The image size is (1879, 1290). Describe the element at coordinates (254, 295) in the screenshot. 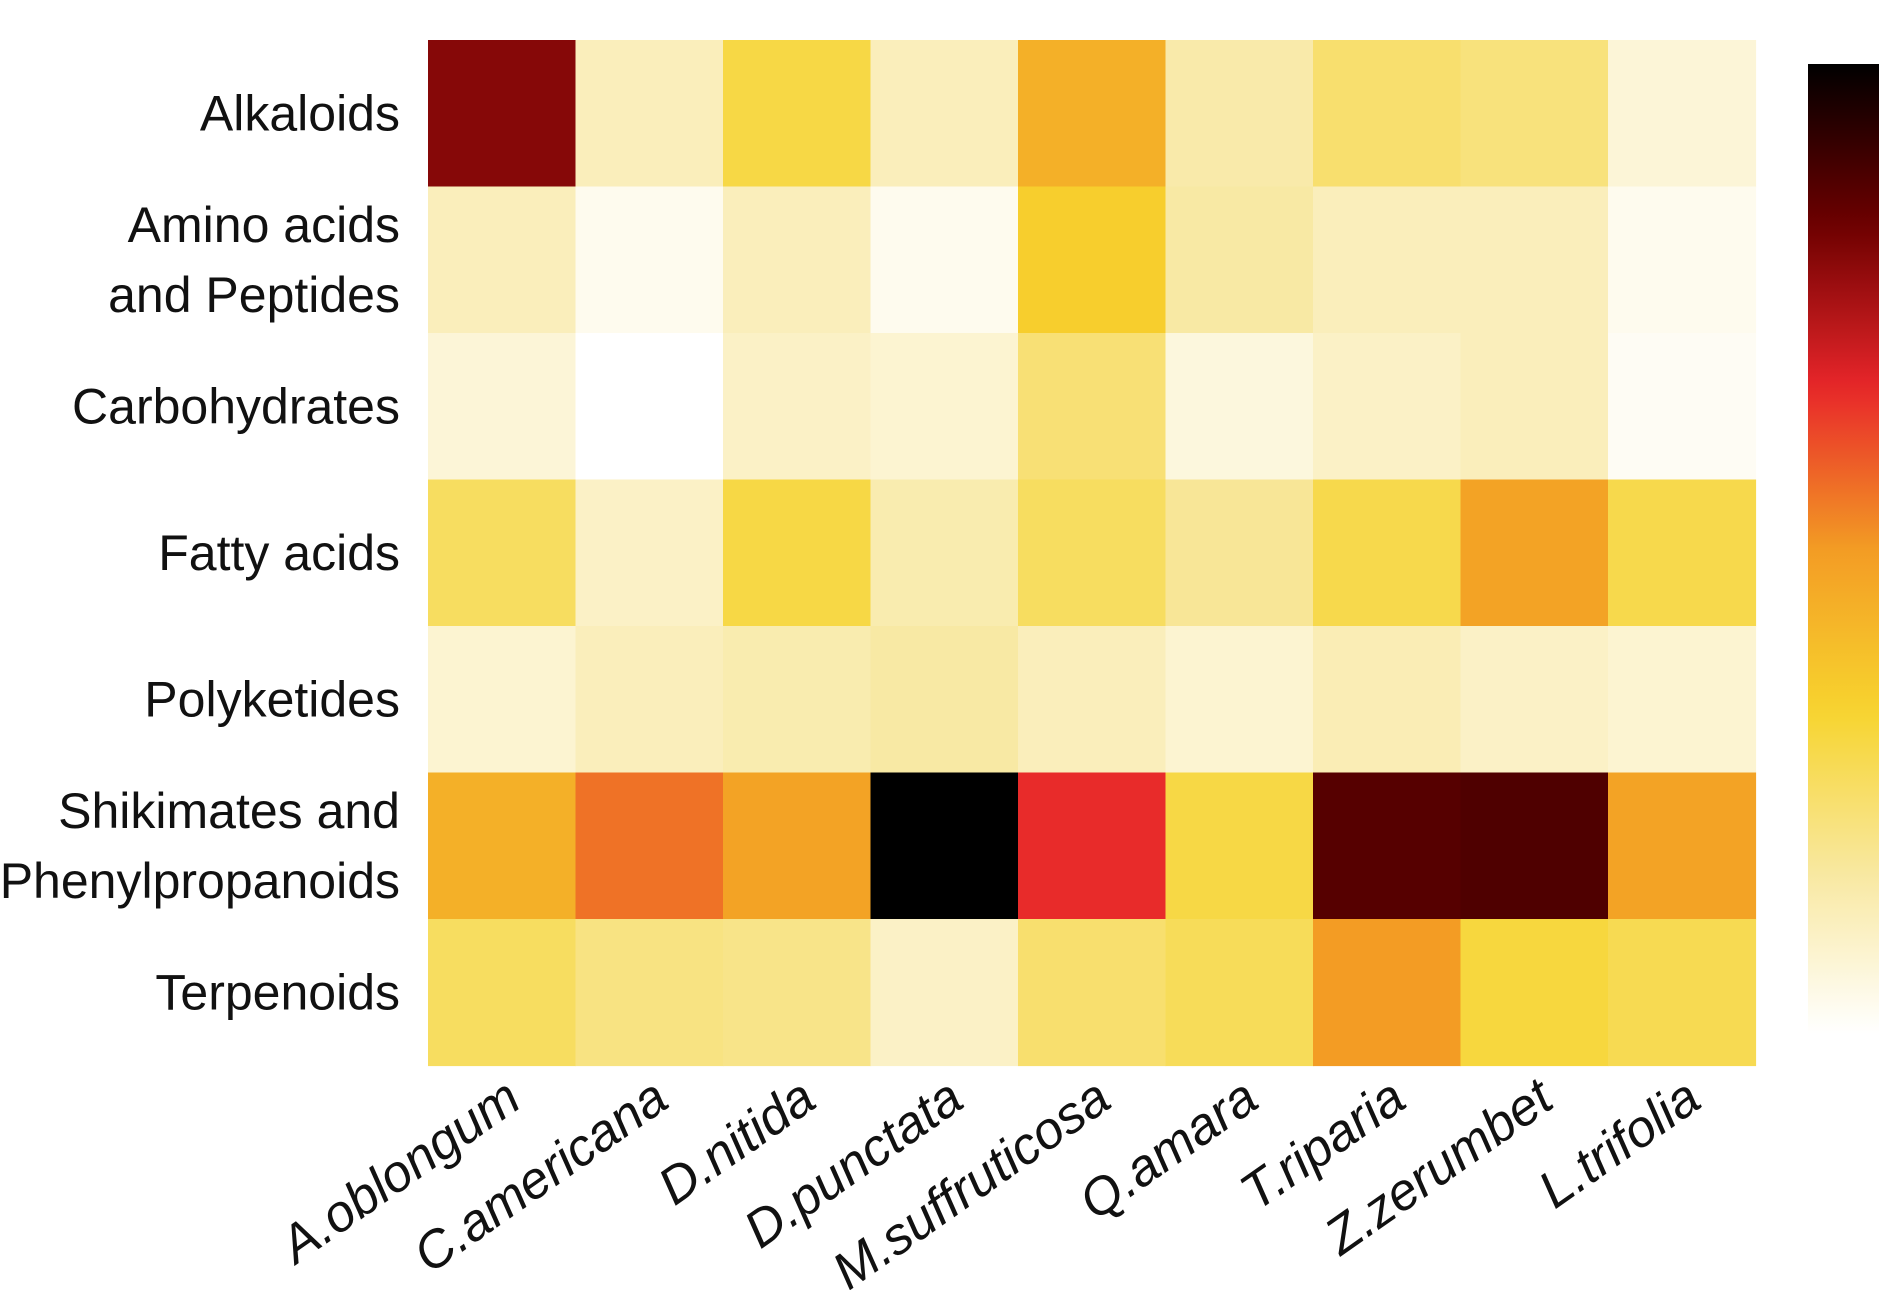

I see `row-label: and Peptides` at that location.